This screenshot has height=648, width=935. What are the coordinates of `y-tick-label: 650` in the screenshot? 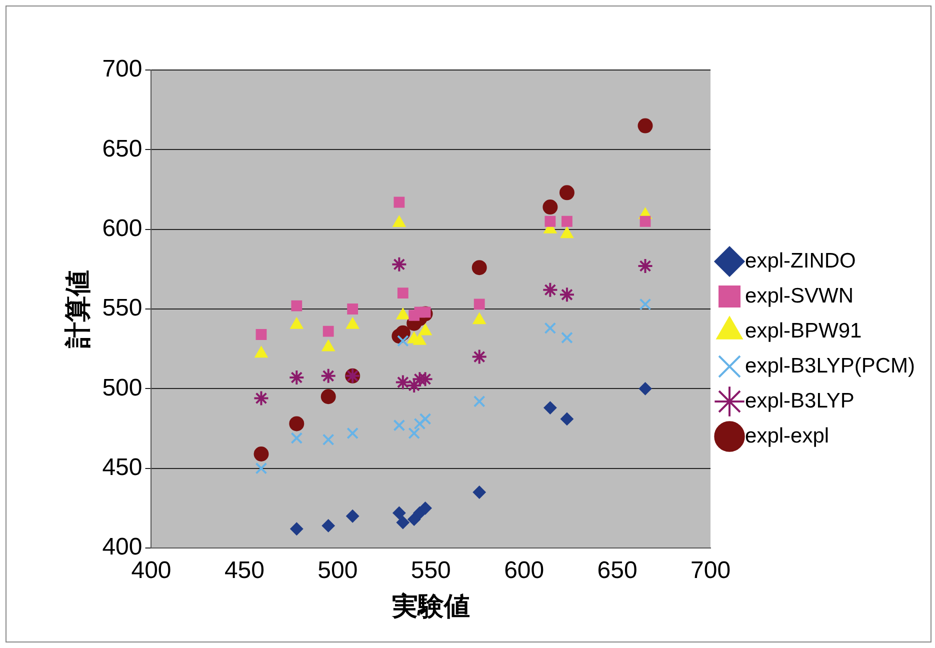 It's located at (122, 148).